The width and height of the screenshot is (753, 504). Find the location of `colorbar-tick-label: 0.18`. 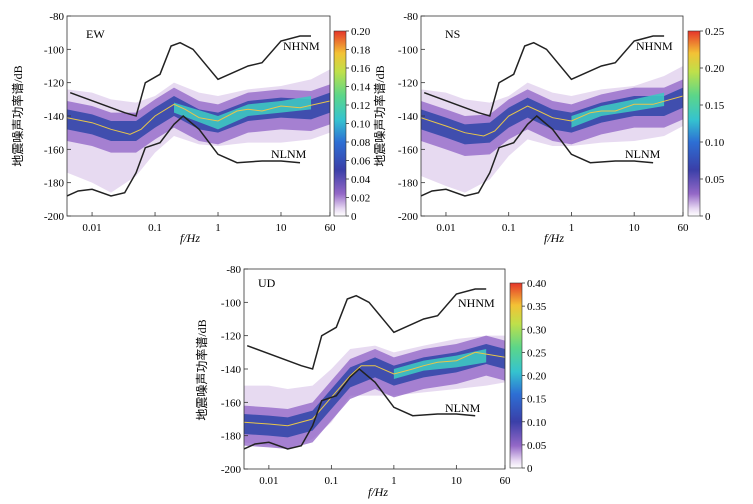

colorbar-tick-label: 0.18 is located at coordinates (361, 51).